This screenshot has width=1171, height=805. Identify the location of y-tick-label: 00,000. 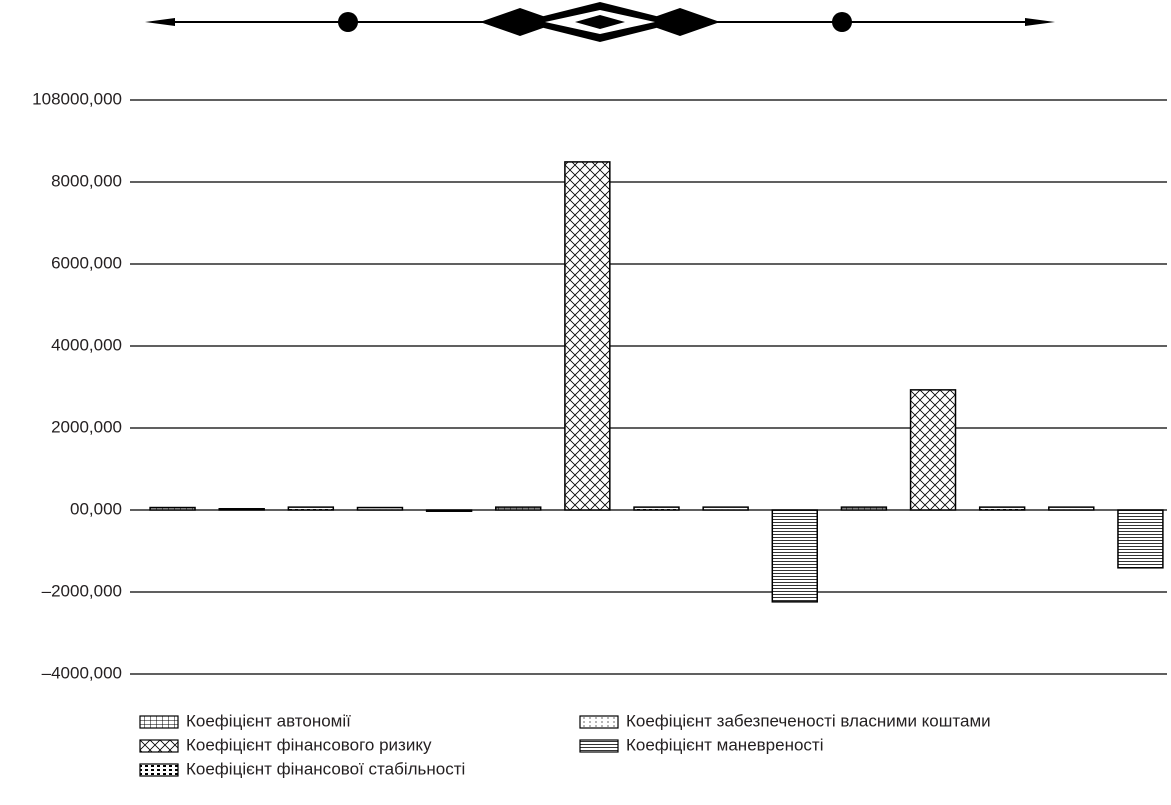
(96, 508).